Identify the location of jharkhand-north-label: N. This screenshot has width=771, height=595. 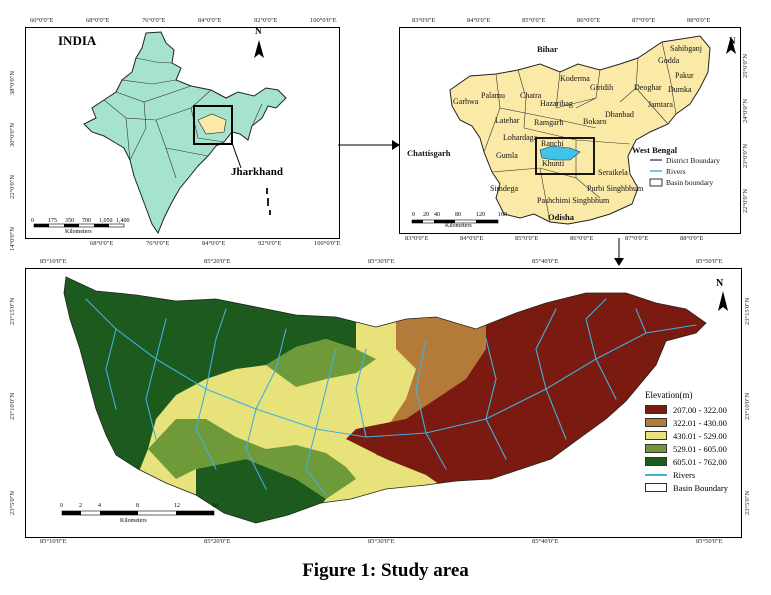
(732, 41).